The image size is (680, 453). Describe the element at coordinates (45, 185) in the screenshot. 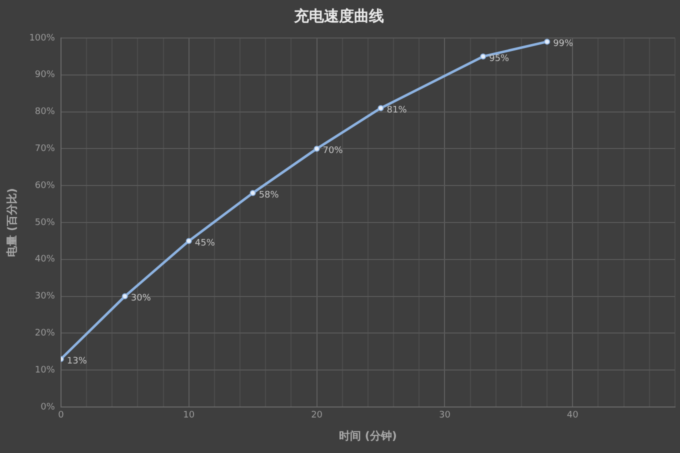

I see `y-tick-label: 60%` at that location.